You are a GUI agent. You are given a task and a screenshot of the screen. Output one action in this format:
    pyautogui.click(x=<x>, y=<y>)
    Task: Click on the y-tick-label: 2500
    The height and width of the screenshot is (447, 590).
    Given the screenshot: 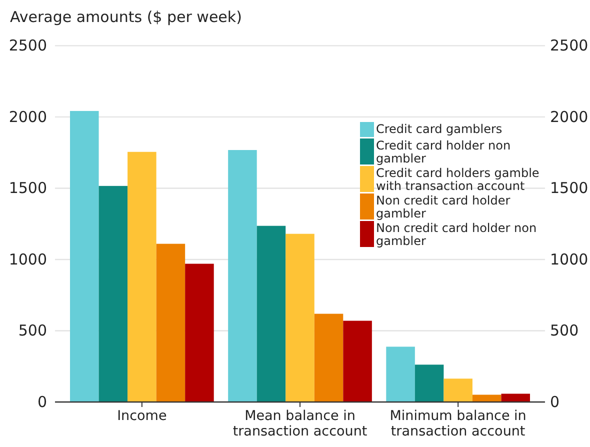 What is the action you would take?
    pyautogui.click(x=27, y=45)
    